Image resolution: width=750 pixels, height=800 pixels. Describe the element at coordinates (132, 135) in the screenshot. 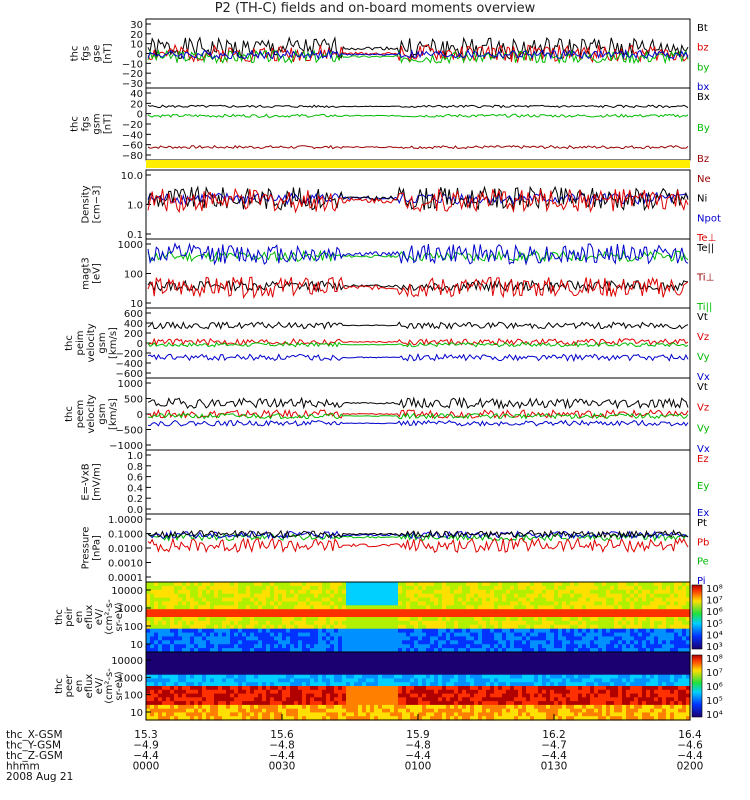

I see `ytick-label: −40` at that location.